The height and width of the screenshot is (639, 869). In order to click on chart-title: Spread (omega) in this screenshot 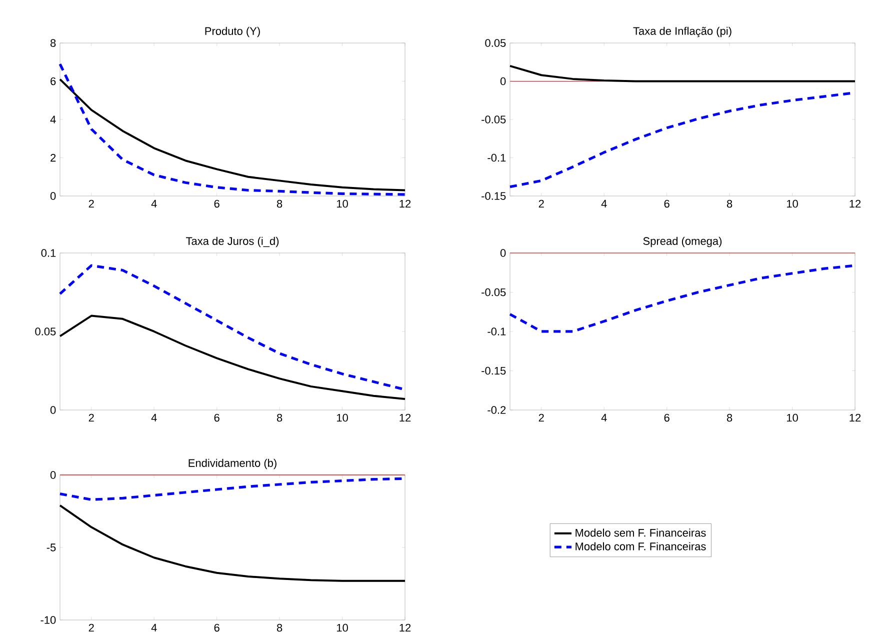, I will do `click(682, 242)`.